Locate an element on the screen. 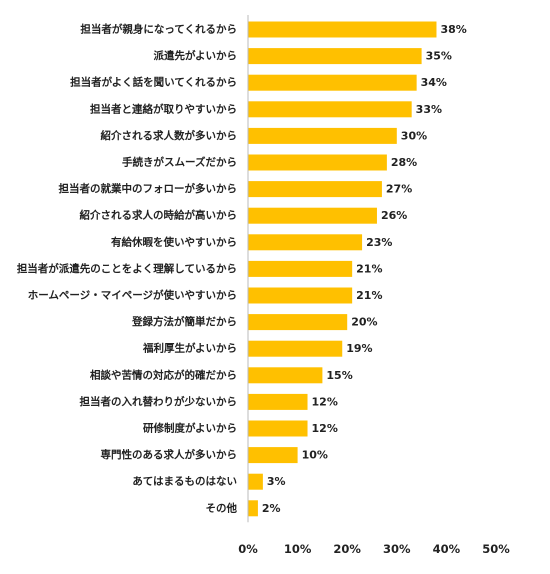  category-label: 担当者の就業中のフォローが多いから is located at coordinates (148, 188).